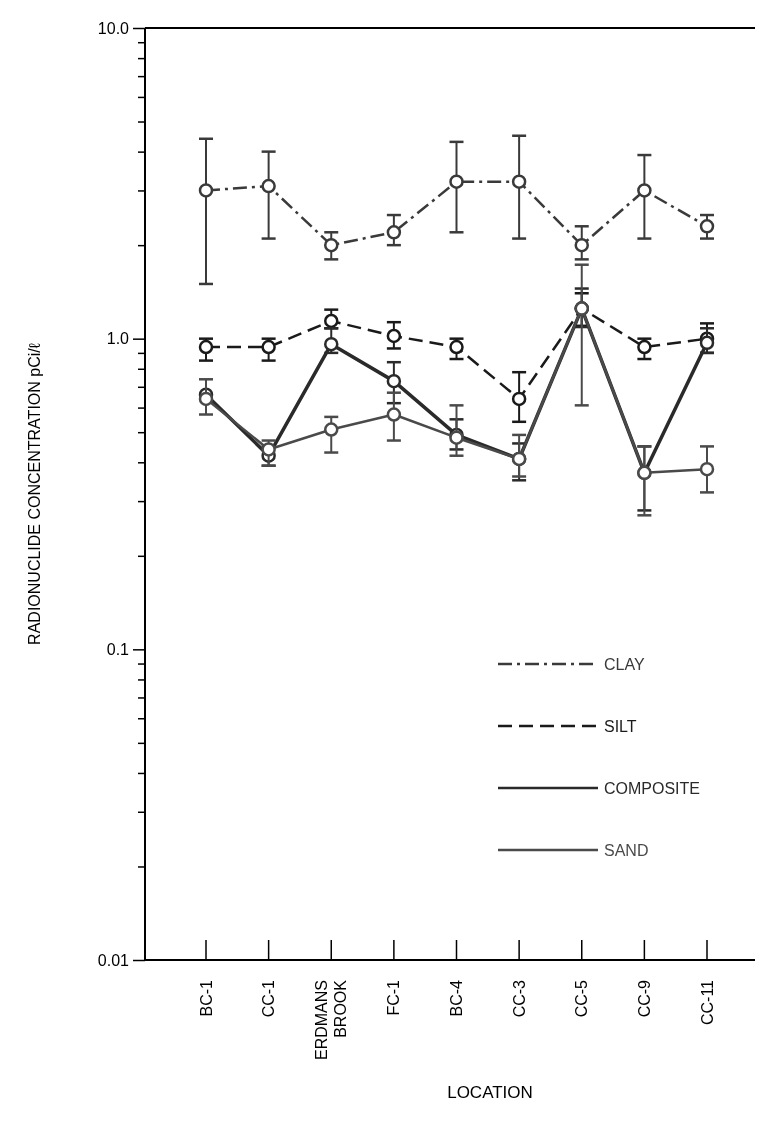 The image size is (765, 1128). I want to click on text: SILT, so click(620, 726).